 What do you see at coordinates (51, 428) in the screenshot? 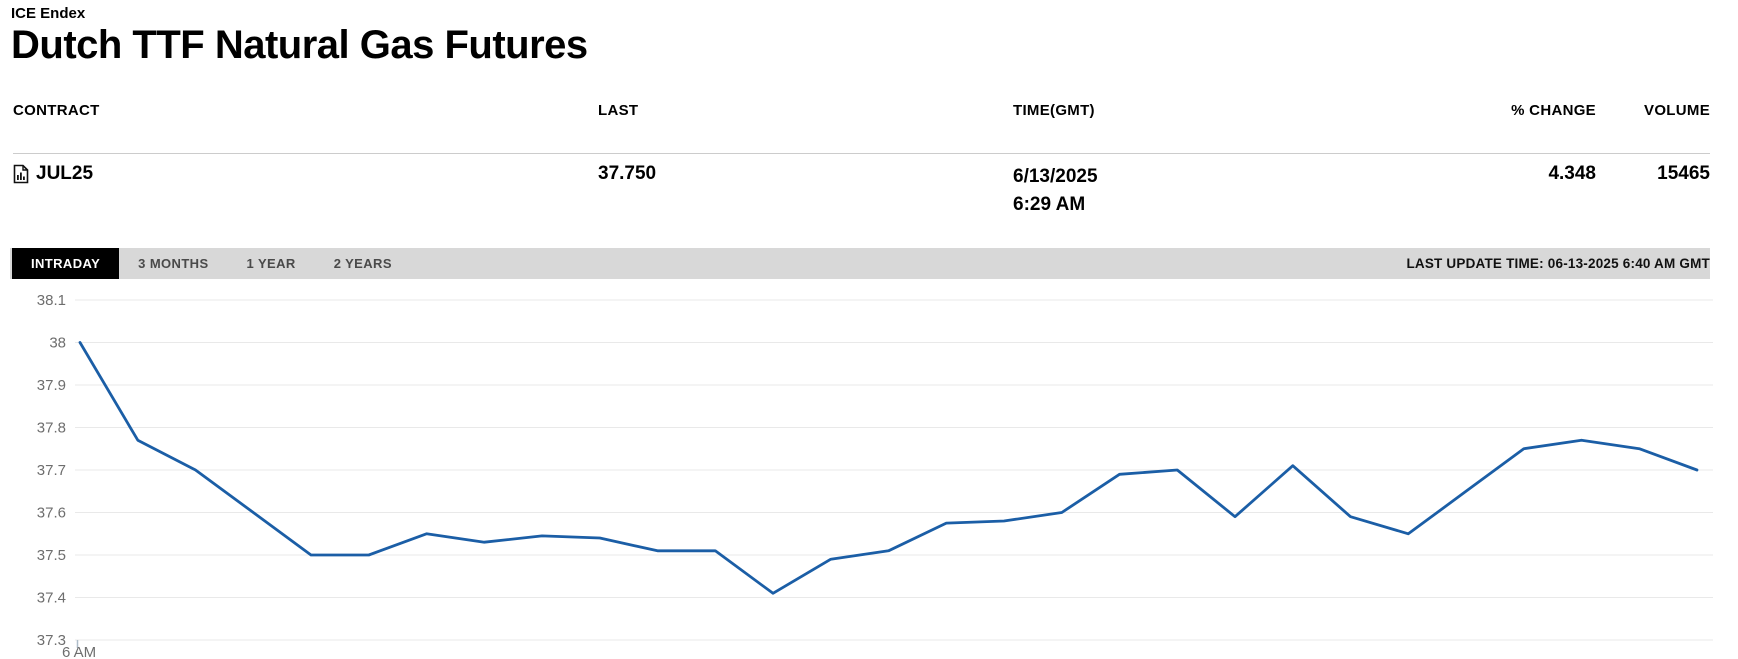
I see `y-axis-label: 37.8` at bounding box center [51, 428].